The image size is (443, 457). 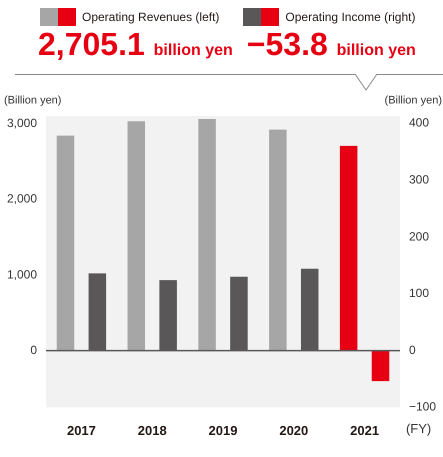 What do you see at coordinates (135, 44) in the screenshot?
I see `text: 2,705.1 billion yen` at bounding box center [135, 44].